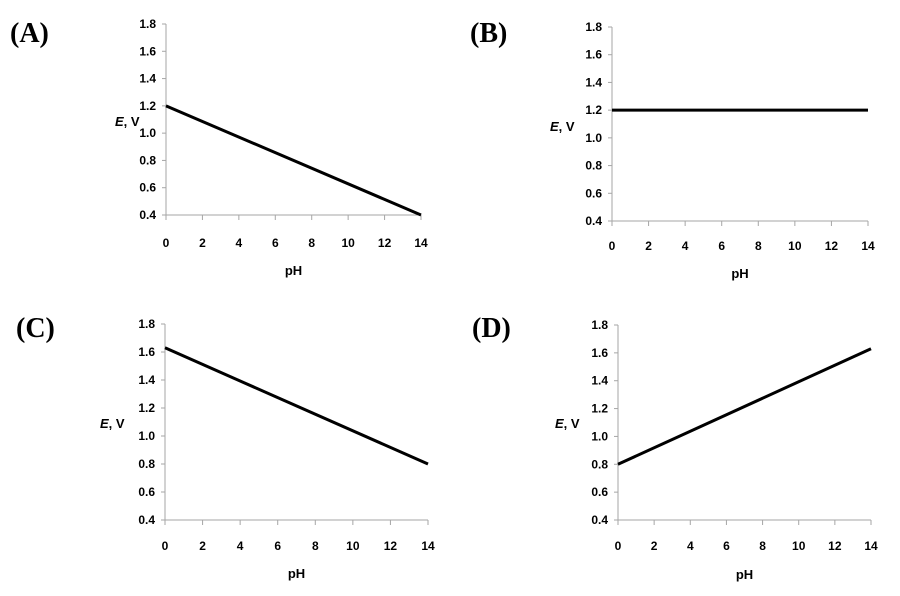  I want to click on panel-label: (B), so click(488, 33).